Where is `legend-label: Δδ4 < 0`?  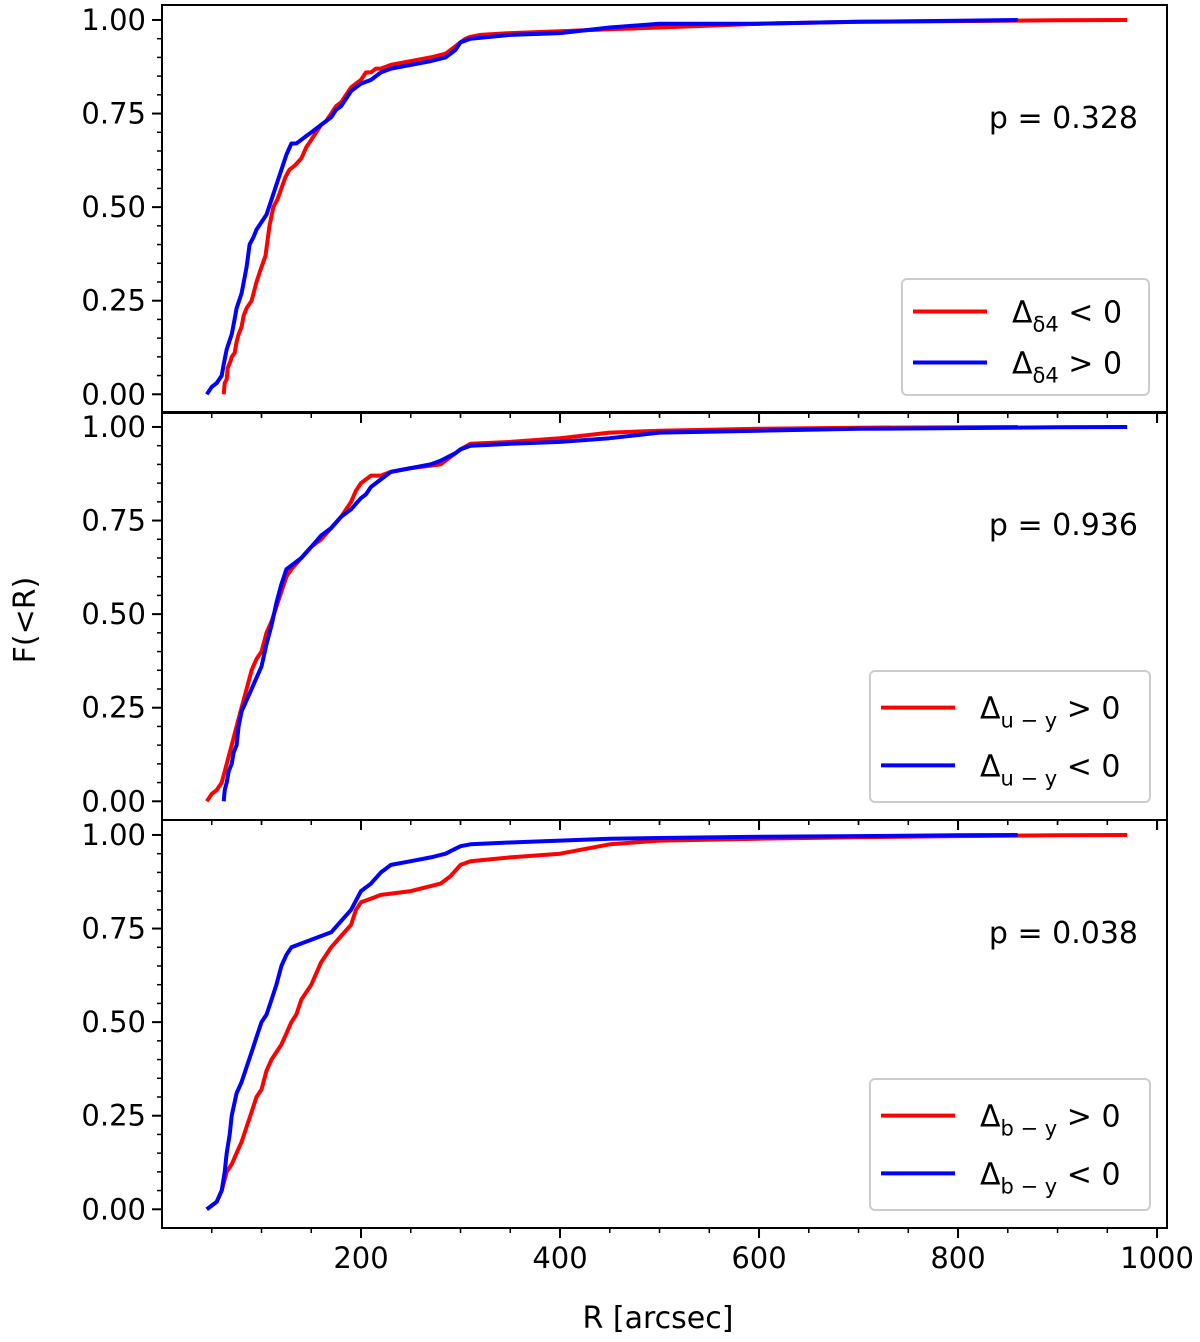 legend-label: Δδ4 < 0 is located at coordinates (1067, 315).